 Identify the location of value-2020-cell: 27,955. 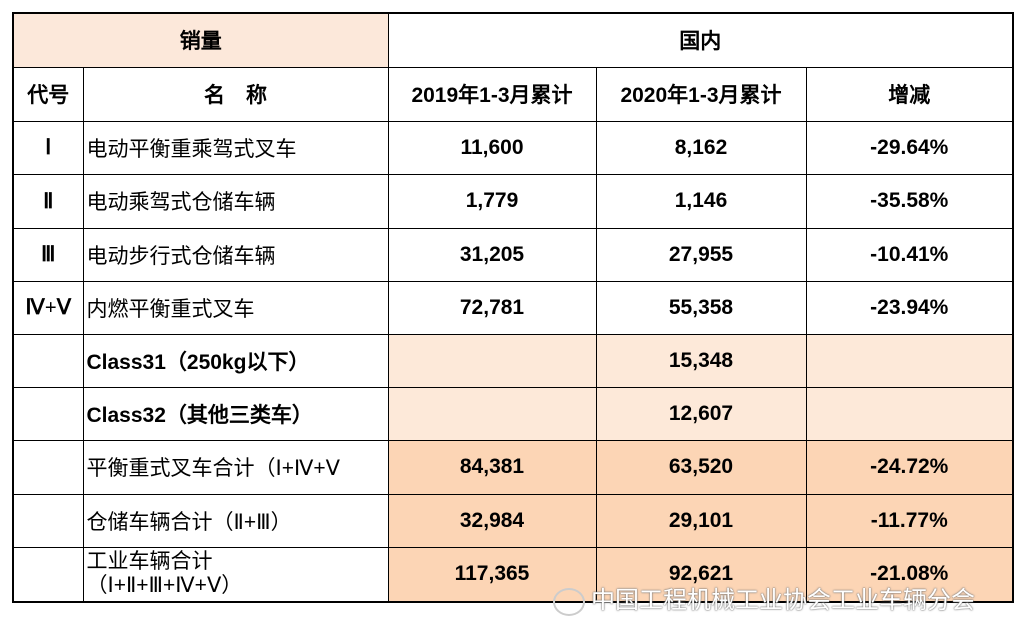
(701, 254).